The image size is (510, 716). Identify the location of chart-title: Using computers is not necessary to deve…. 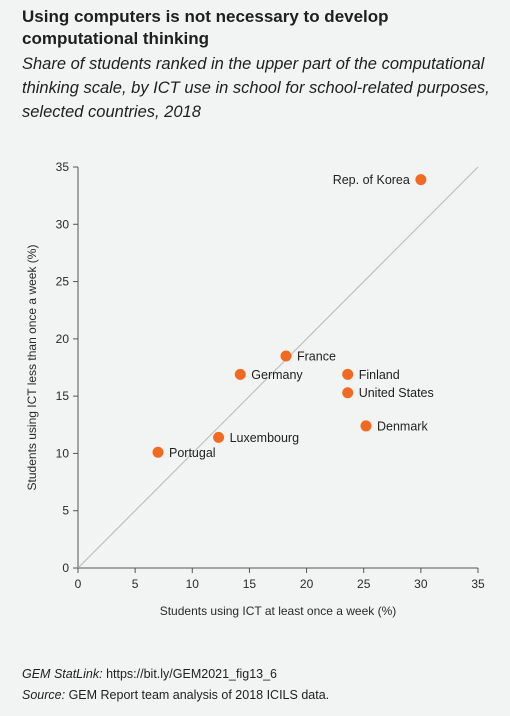
(205, 27).